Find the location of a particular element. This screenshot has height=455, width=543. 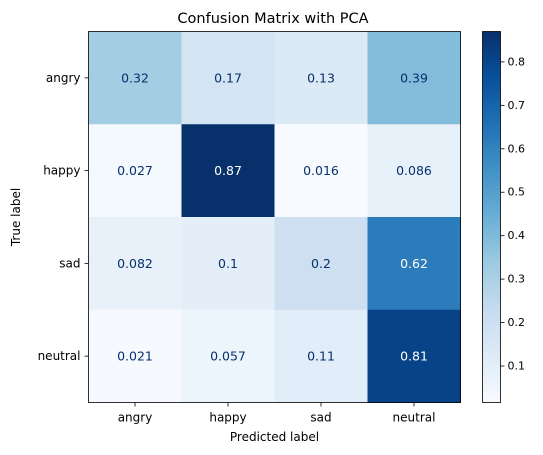

cell-value-label: 0.39 is located at coordinates (414, 77).